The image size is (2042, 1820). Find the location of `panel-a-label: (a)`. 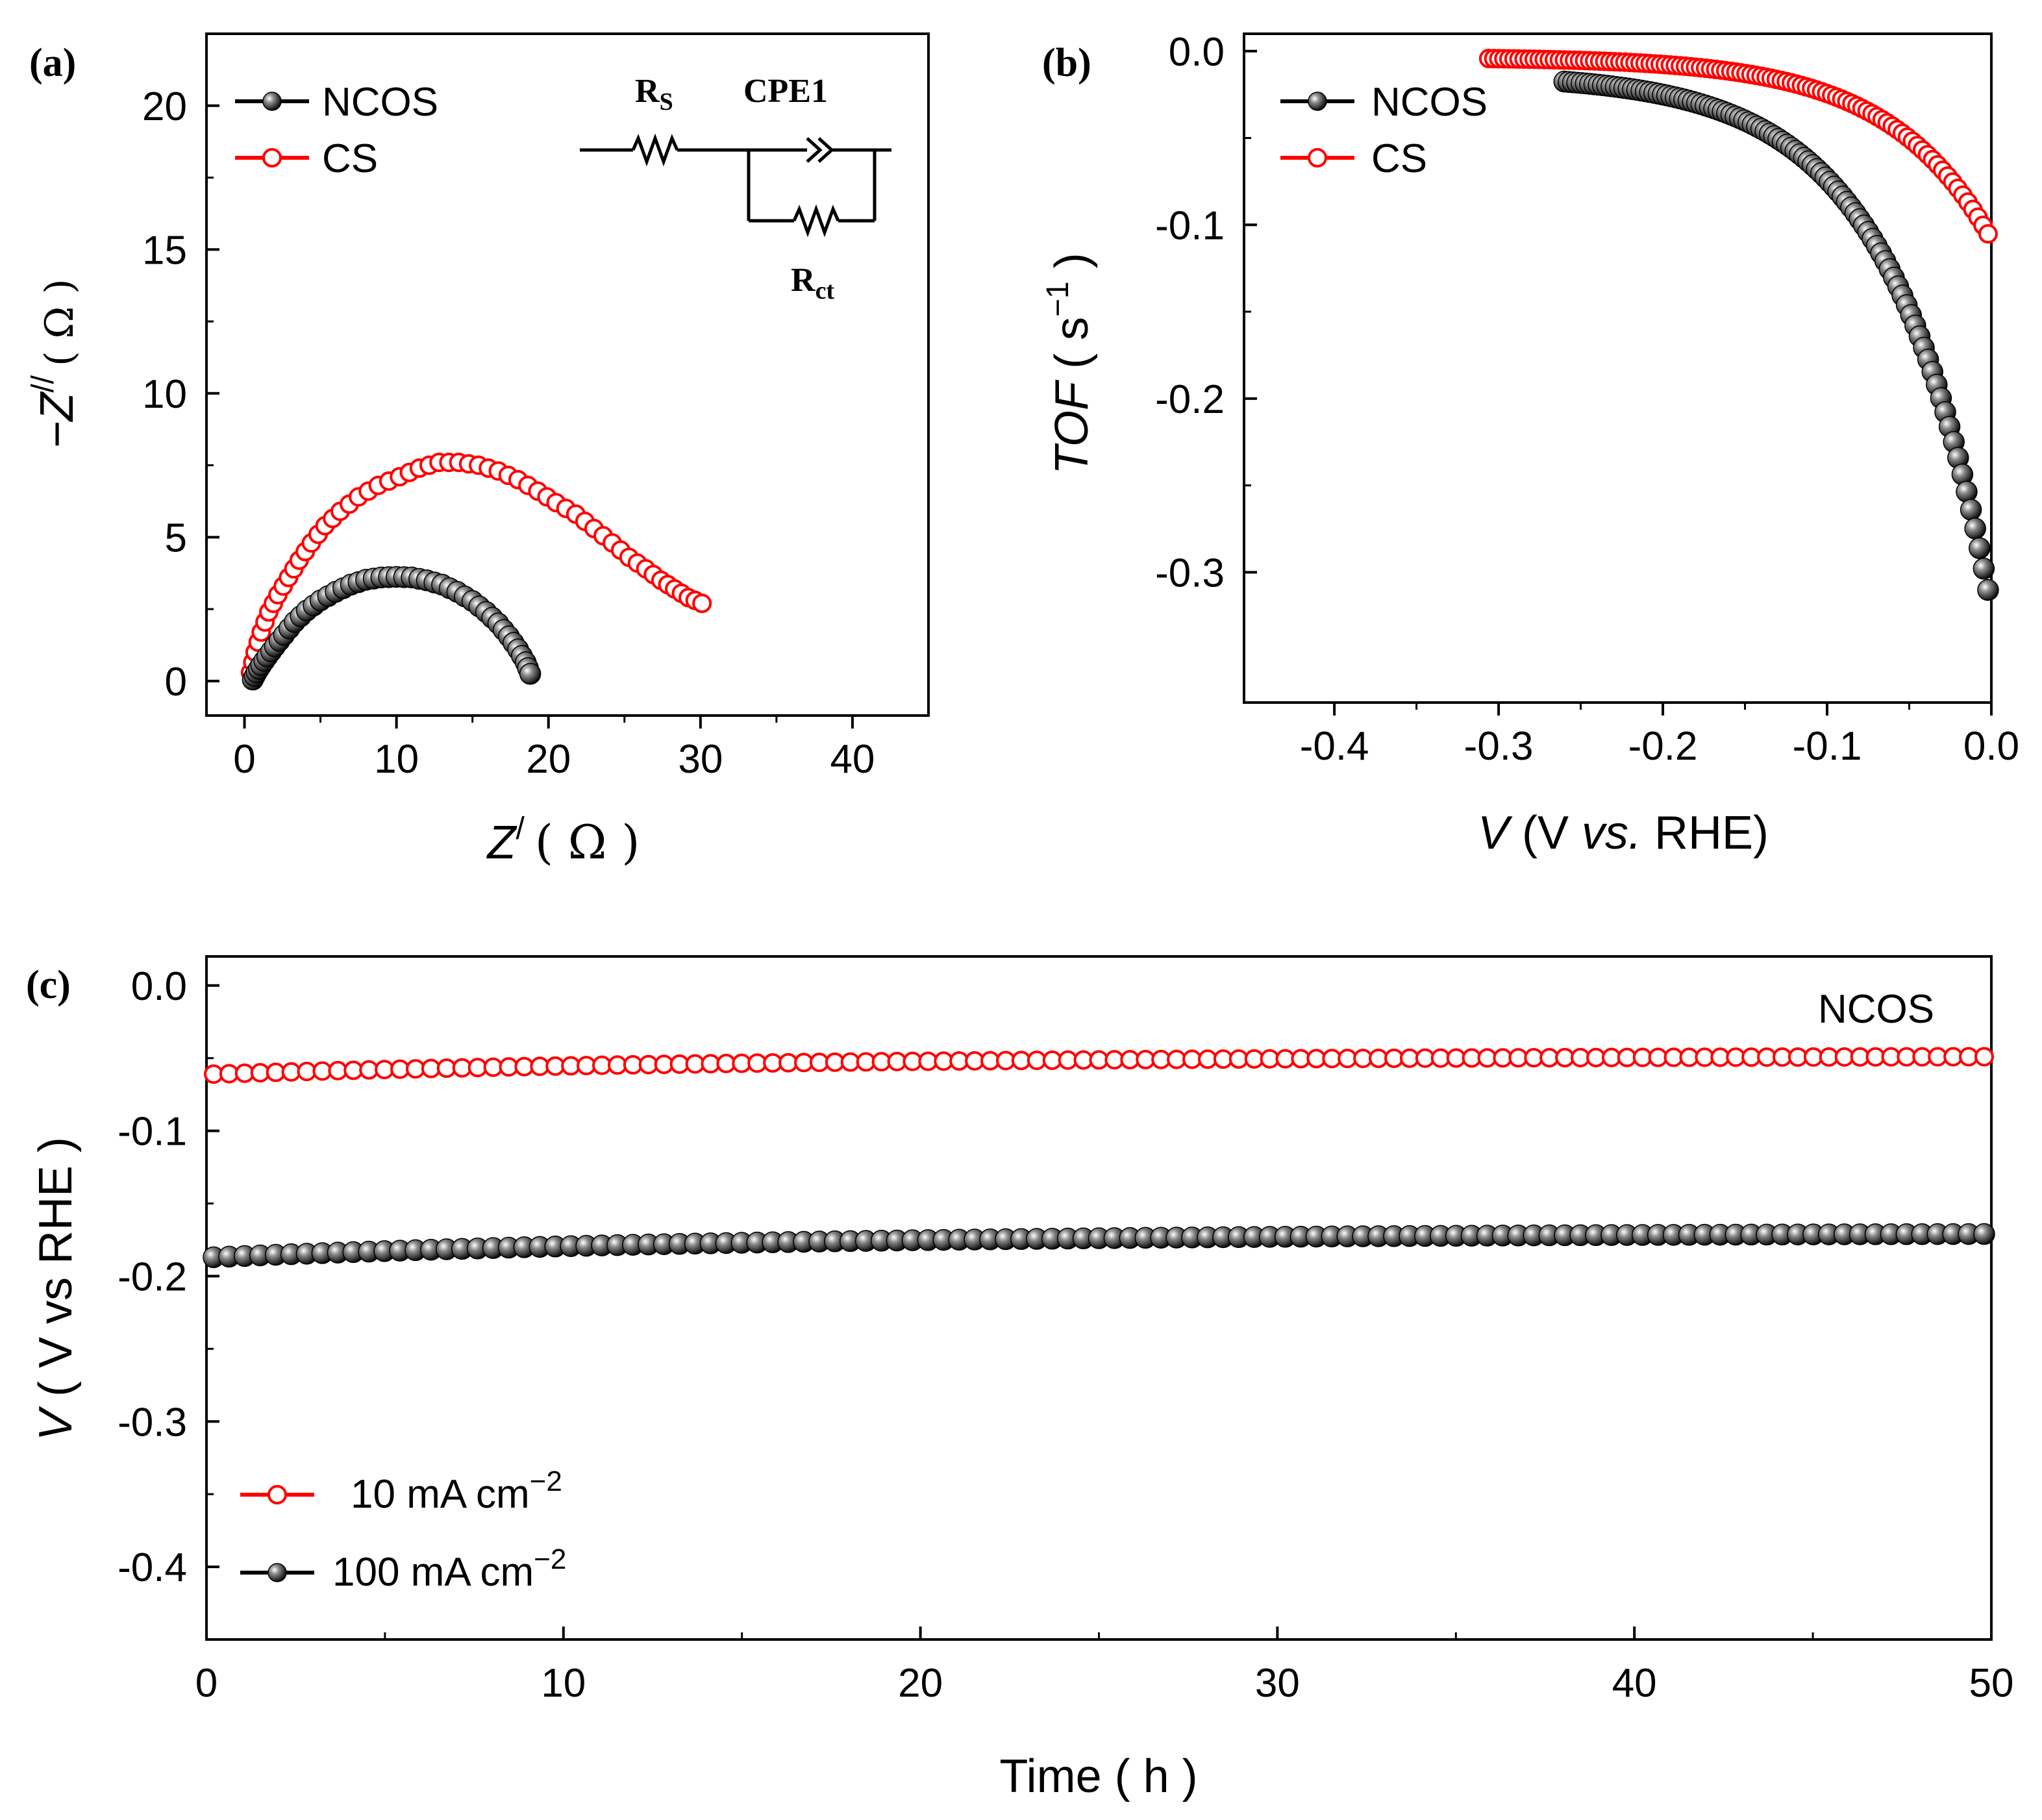

panel-a-label: (a) is located at coordinates (52, 63).